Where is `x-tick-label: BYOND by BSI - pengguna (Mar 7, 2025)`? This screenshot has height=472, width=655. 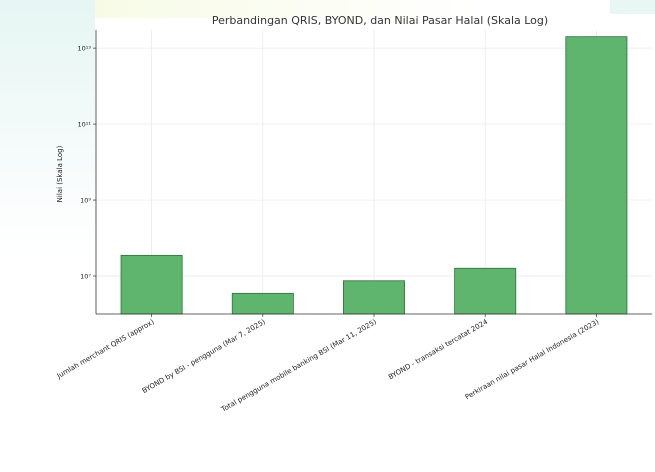 x-tick-label: BYOND by BSI - pengguna (Mar 7, 2025) is located at coordinates (204, 356).